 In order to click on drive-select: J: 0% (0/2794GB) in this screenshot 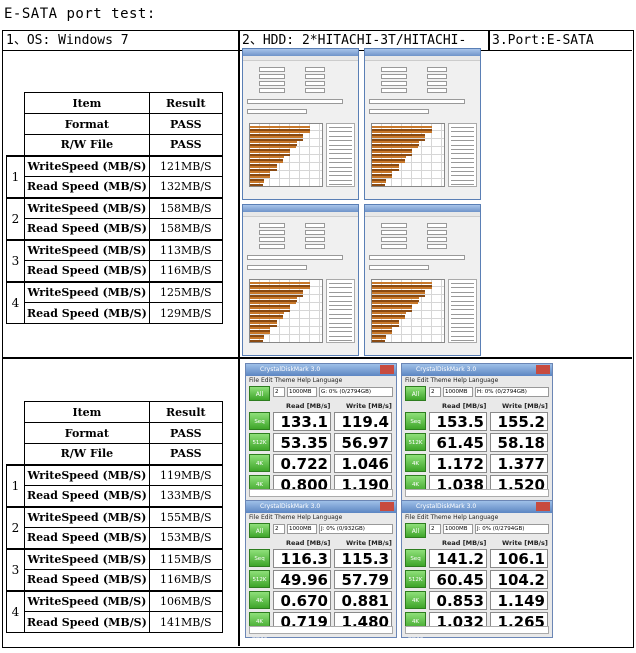, I will do `click(512, 529)`.